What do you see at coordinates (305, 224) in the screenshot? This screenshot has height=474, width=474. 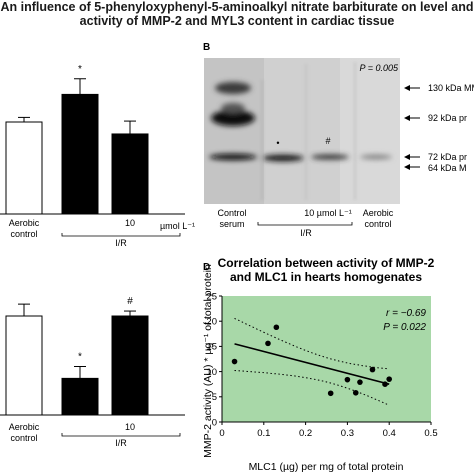 I see `blot-group-bracket` at bounding box center [305, 224].